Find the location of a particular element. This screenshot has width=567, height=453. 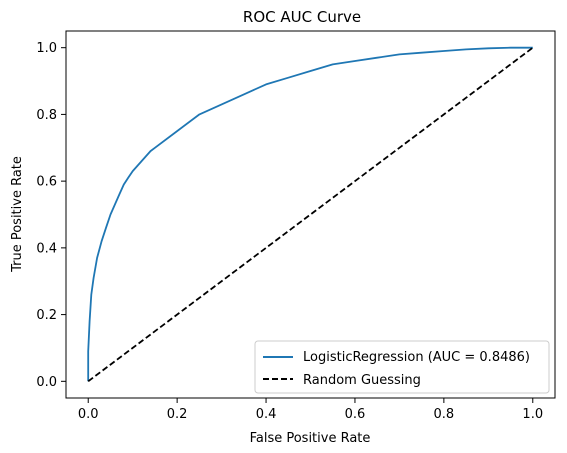

x-tick-label: 0.0 is located at coordinates (88, 414).